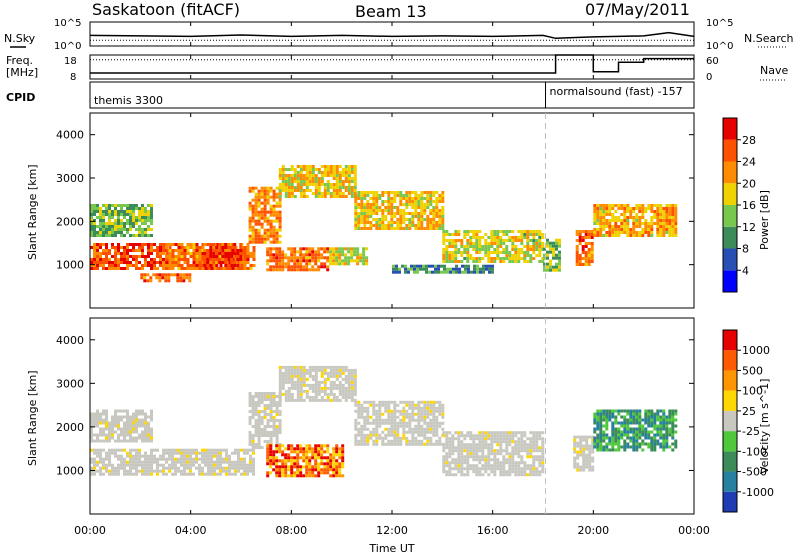  Describe the element at coordinates (70, 427) in the screenshot. I see `ytick-label: 2000` at that location.